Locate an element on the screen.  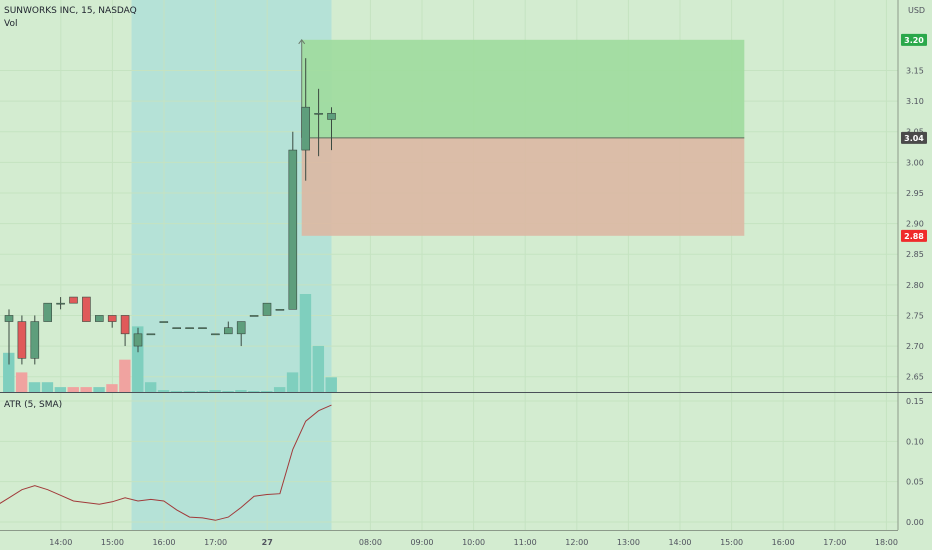
entry-price-badge-bg is located at coordinates (914, 137).